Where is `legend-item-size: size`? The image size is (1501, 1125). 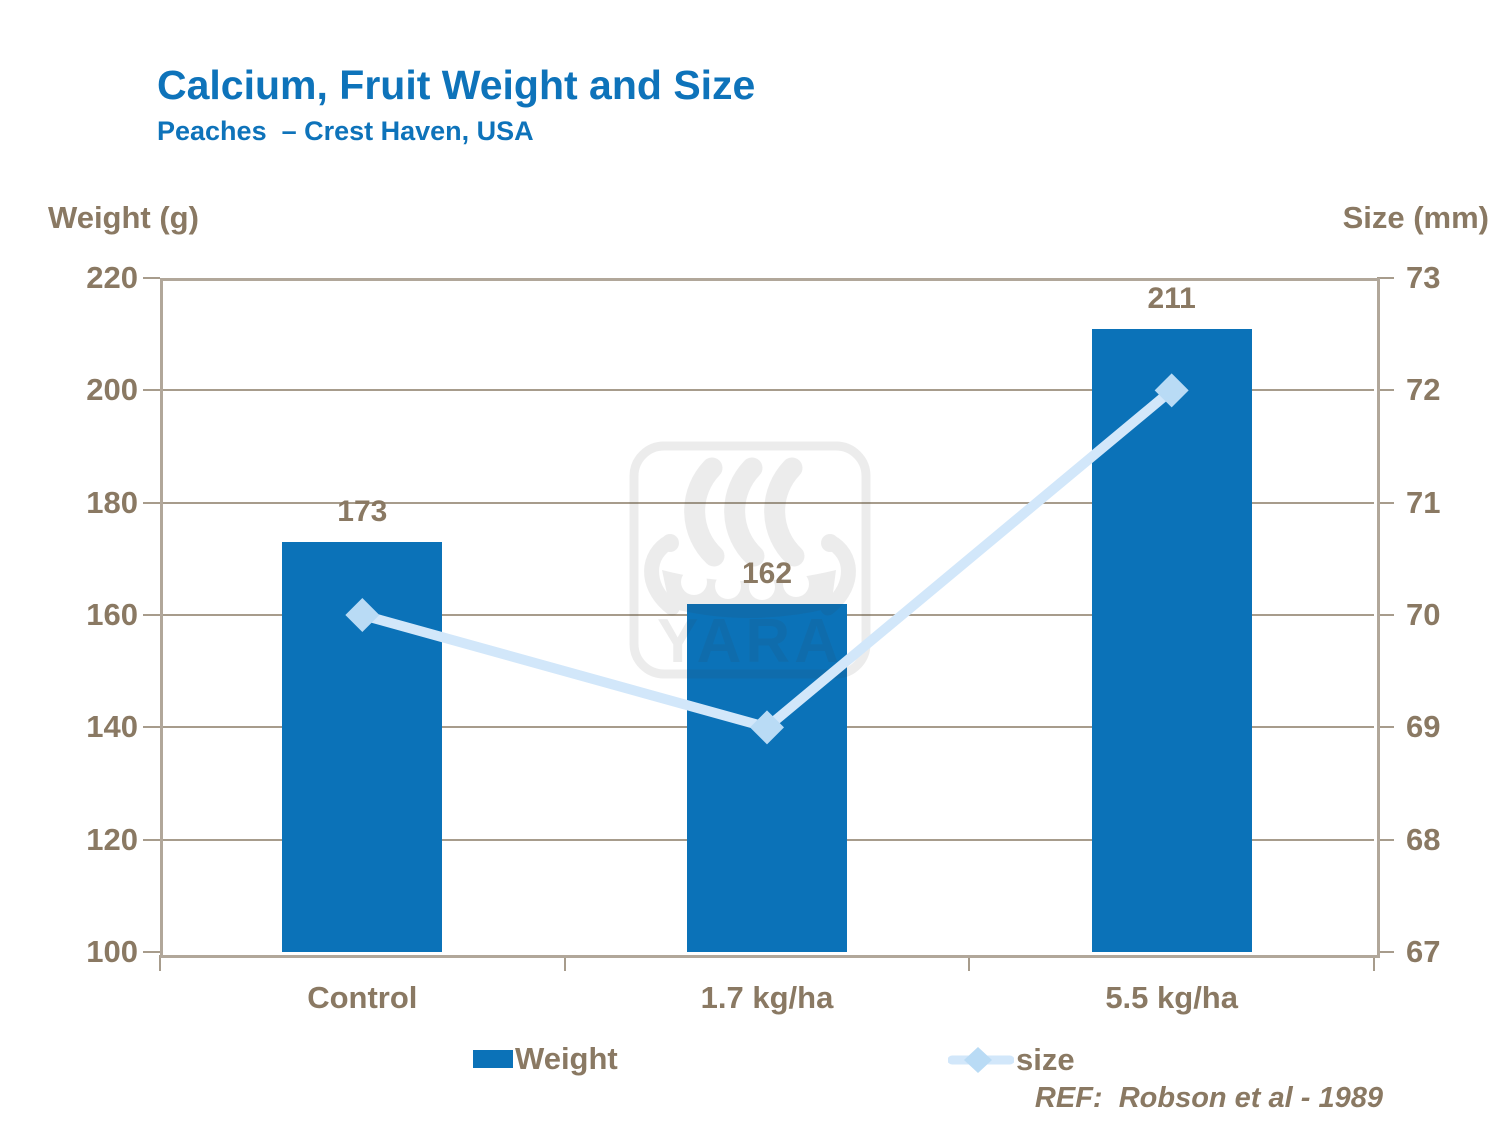
legend-item-size: size is located at coordinates (1011, 1060).